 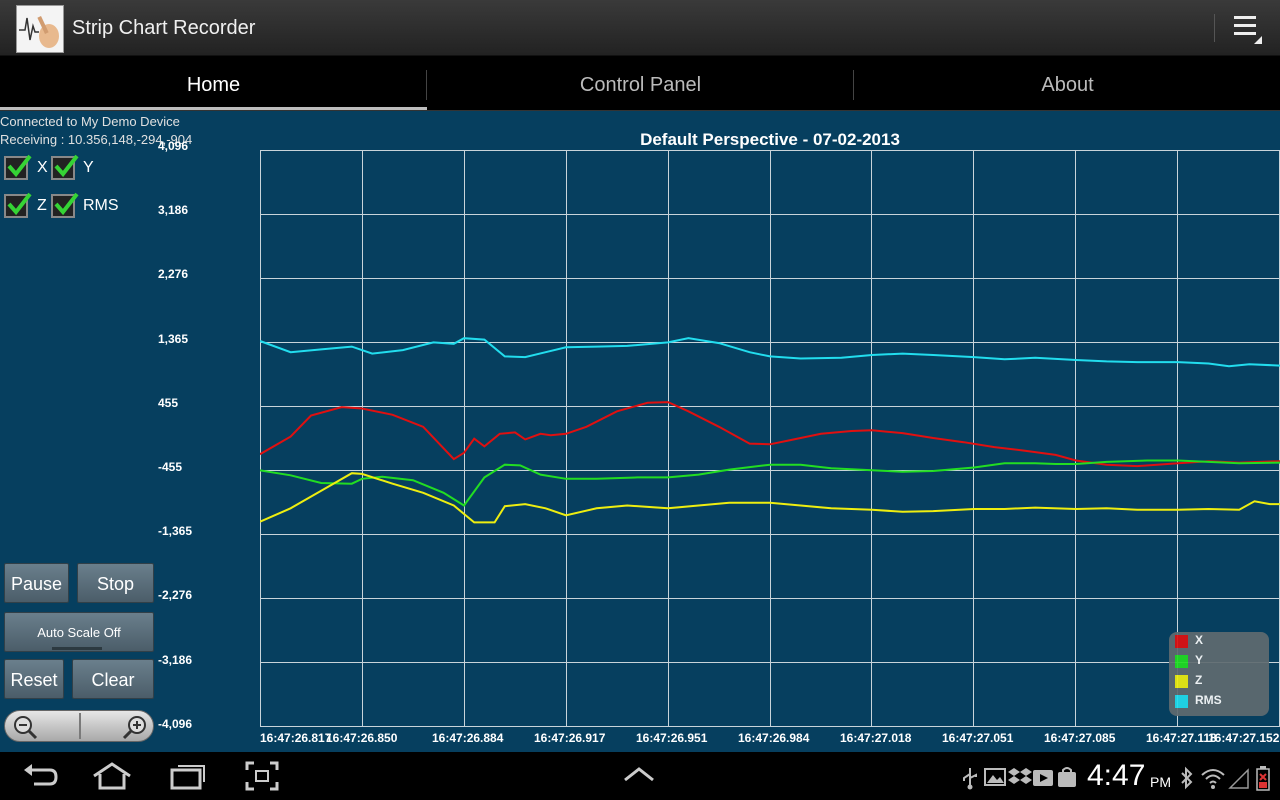 What do you see at coordinates (1116, 776) in the screenshot?
I see `clock-time: 4:47` at bounding box center [1116, 776].